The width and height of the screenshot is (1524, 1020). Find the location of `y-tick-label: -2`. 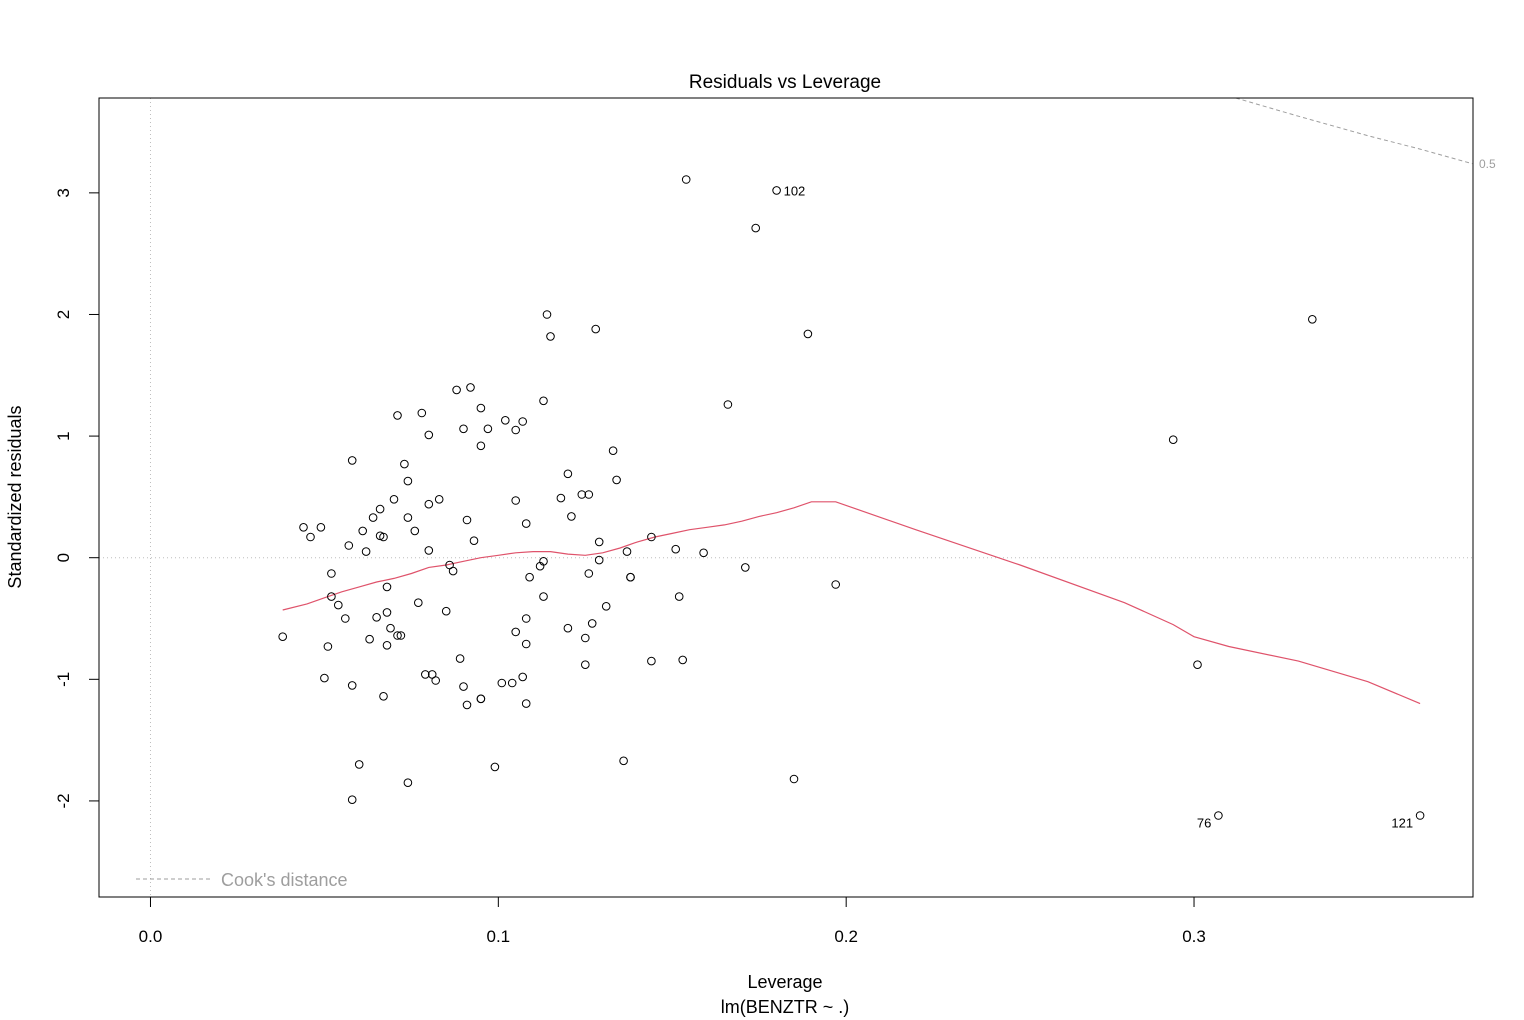

y-tick-label: -2 is located at coordinates (63, 800).